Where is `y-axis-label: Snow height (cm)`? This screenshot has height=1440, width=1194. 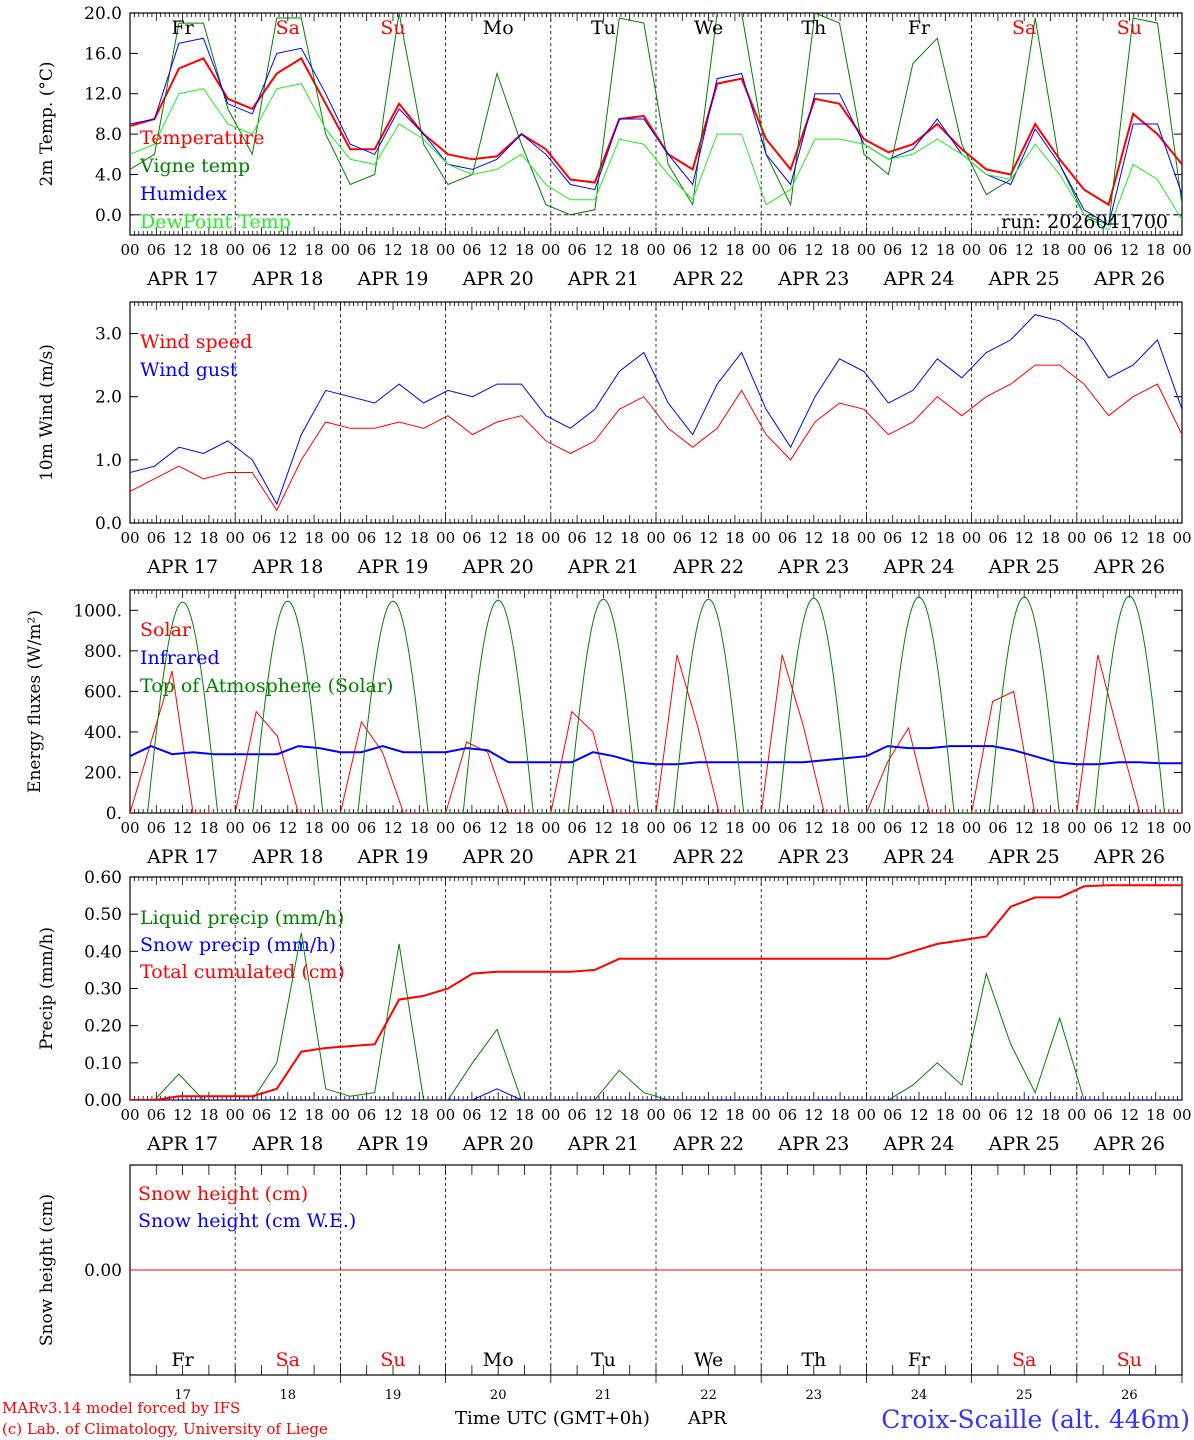 y-axis-label: Snow height (cm) is located at coordinates (47, 1270).